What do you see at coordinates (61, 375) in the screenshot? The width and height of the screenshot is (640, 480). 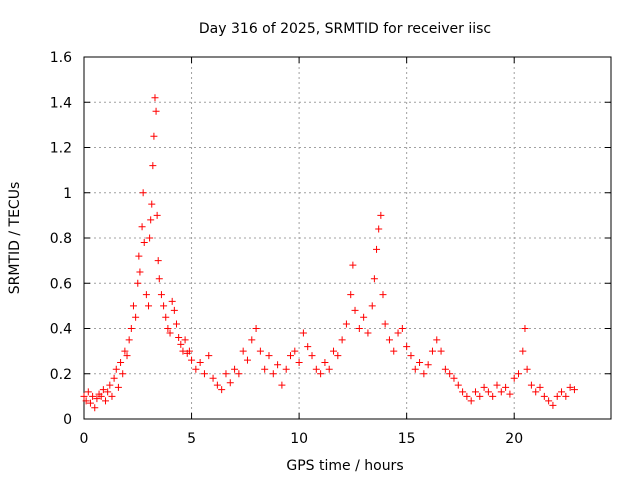 I see `y-tick-label: 0.2` at bounding box center [61, 375].